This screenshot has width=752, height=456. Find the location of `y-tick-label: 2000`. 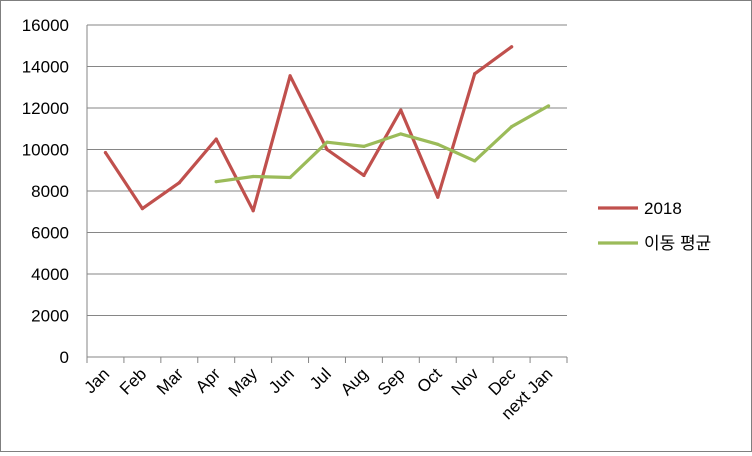

y-tick-label: 2000 is located at coordinates (50, 316).